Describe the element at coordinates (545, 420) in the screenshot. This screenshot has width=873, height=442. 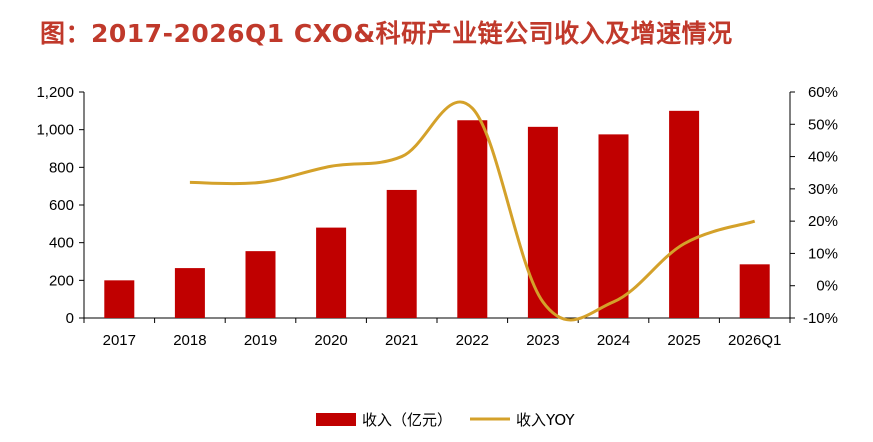
I see `legend-line-label: 收入YOY` at that location.